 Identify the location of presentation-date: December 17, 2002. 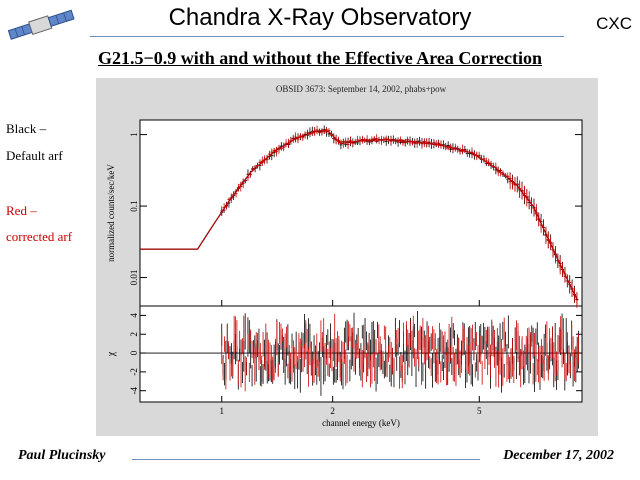
(558, 455).